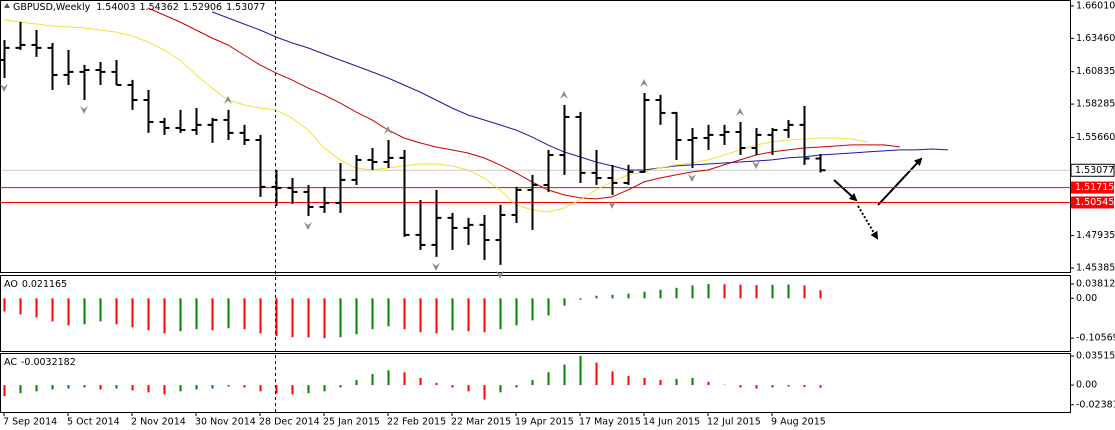 The width and height of the screenshot is (1115, 430). What do you see at coordinates (544, 422) in the screenshot?
I see `x-tick-label: 19 Apr 2015` at bounding box center [544, 422].